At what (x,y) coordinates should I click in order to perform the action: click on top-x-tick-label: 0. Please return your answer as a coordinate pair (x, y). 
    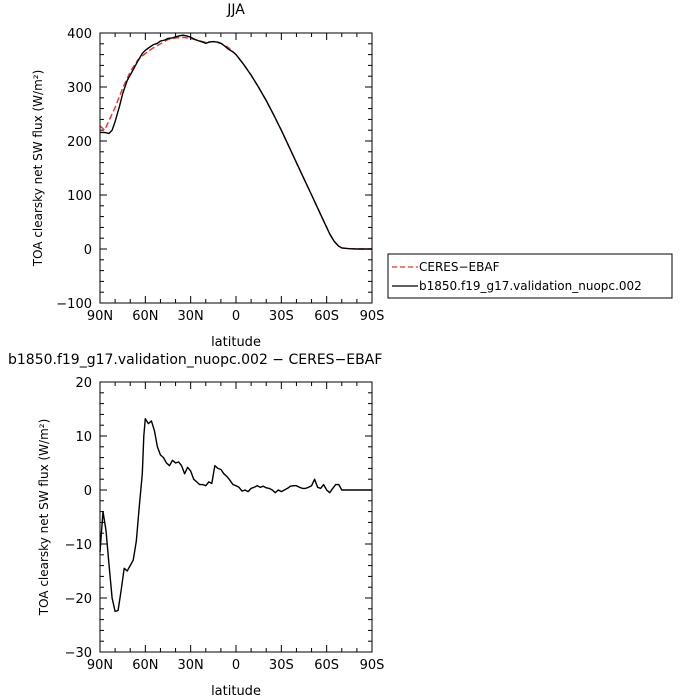
    Looking at the image, I should click on (236, 316).